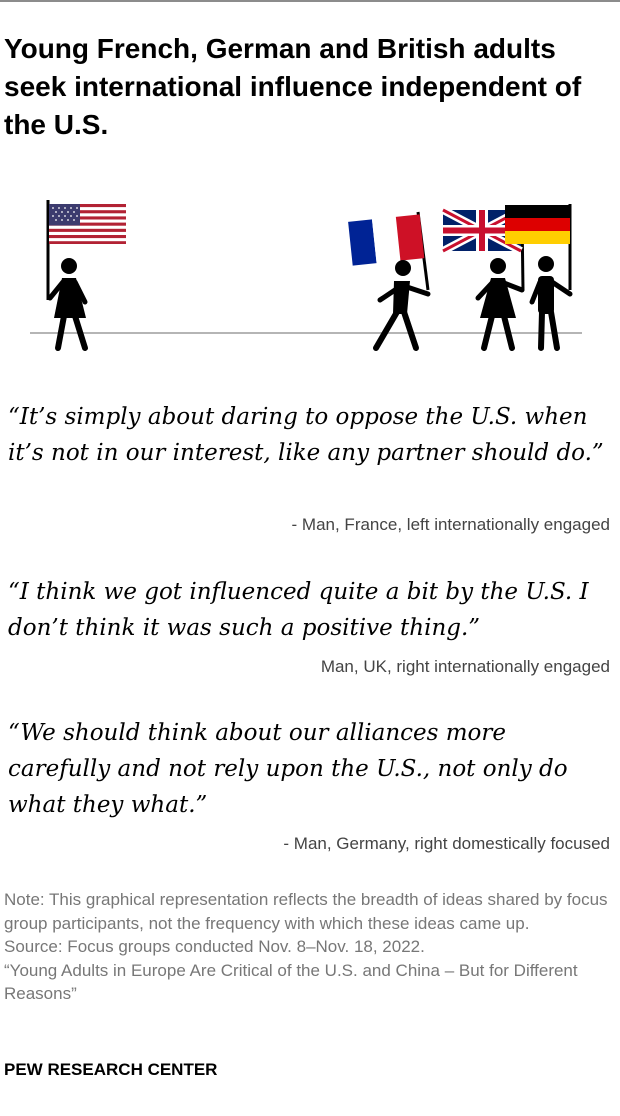  What do you see at coordinates (306, 275) in the screenshot?
I see `flag-bearers-illustration` at bounding box center [306, 275].